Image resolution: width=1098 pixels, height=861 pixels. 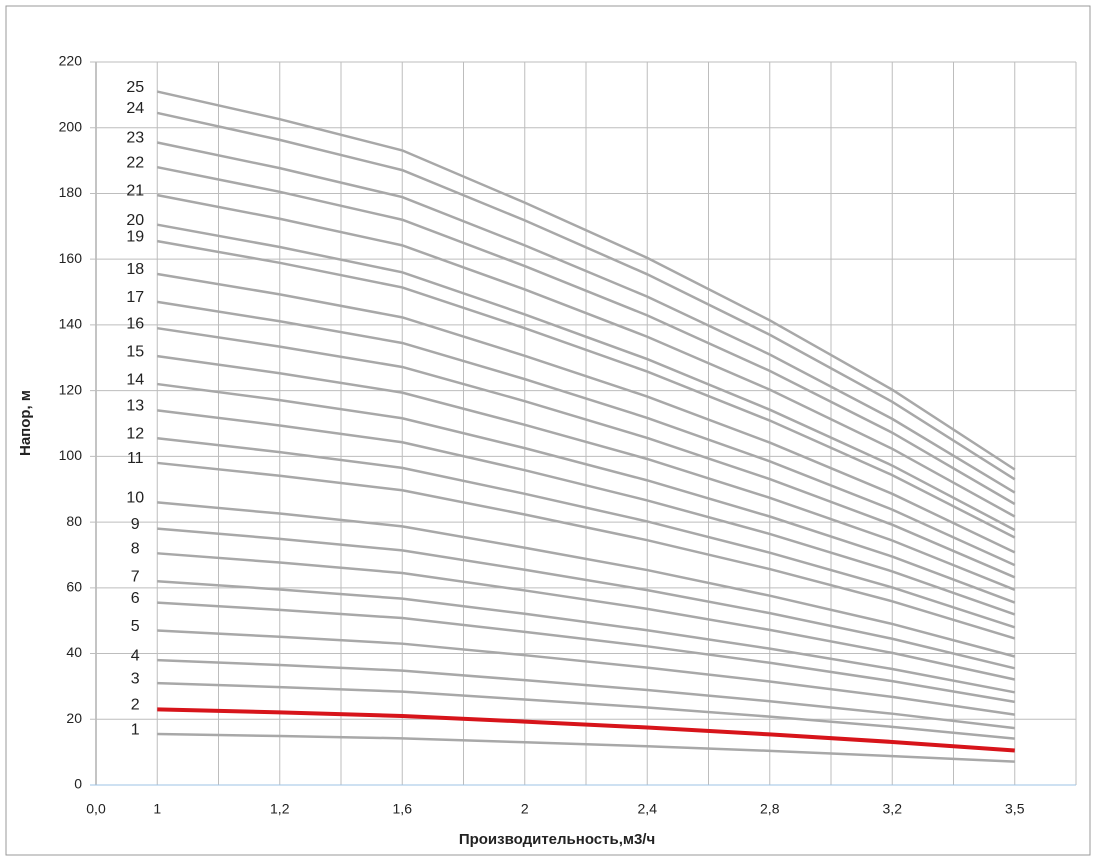 What do you see at coordinates (135, 655) in the screenshot?
I see `curve-label: 4` at bounding box center [135, 655].